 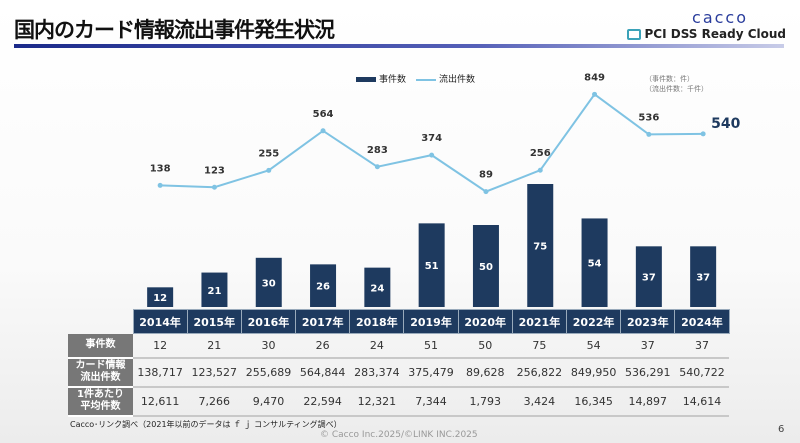 I want to click on bar-label: 12, so click(x=160, y=298).